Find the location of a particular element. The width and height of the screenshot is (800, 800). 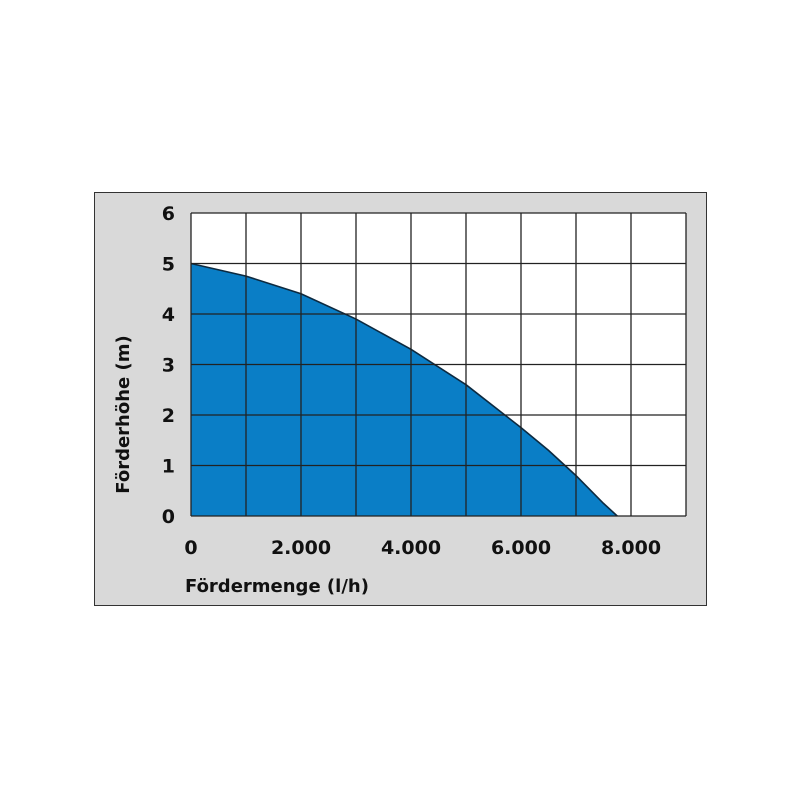

y-tick-label: 5 is located at coordinates (168, 265).